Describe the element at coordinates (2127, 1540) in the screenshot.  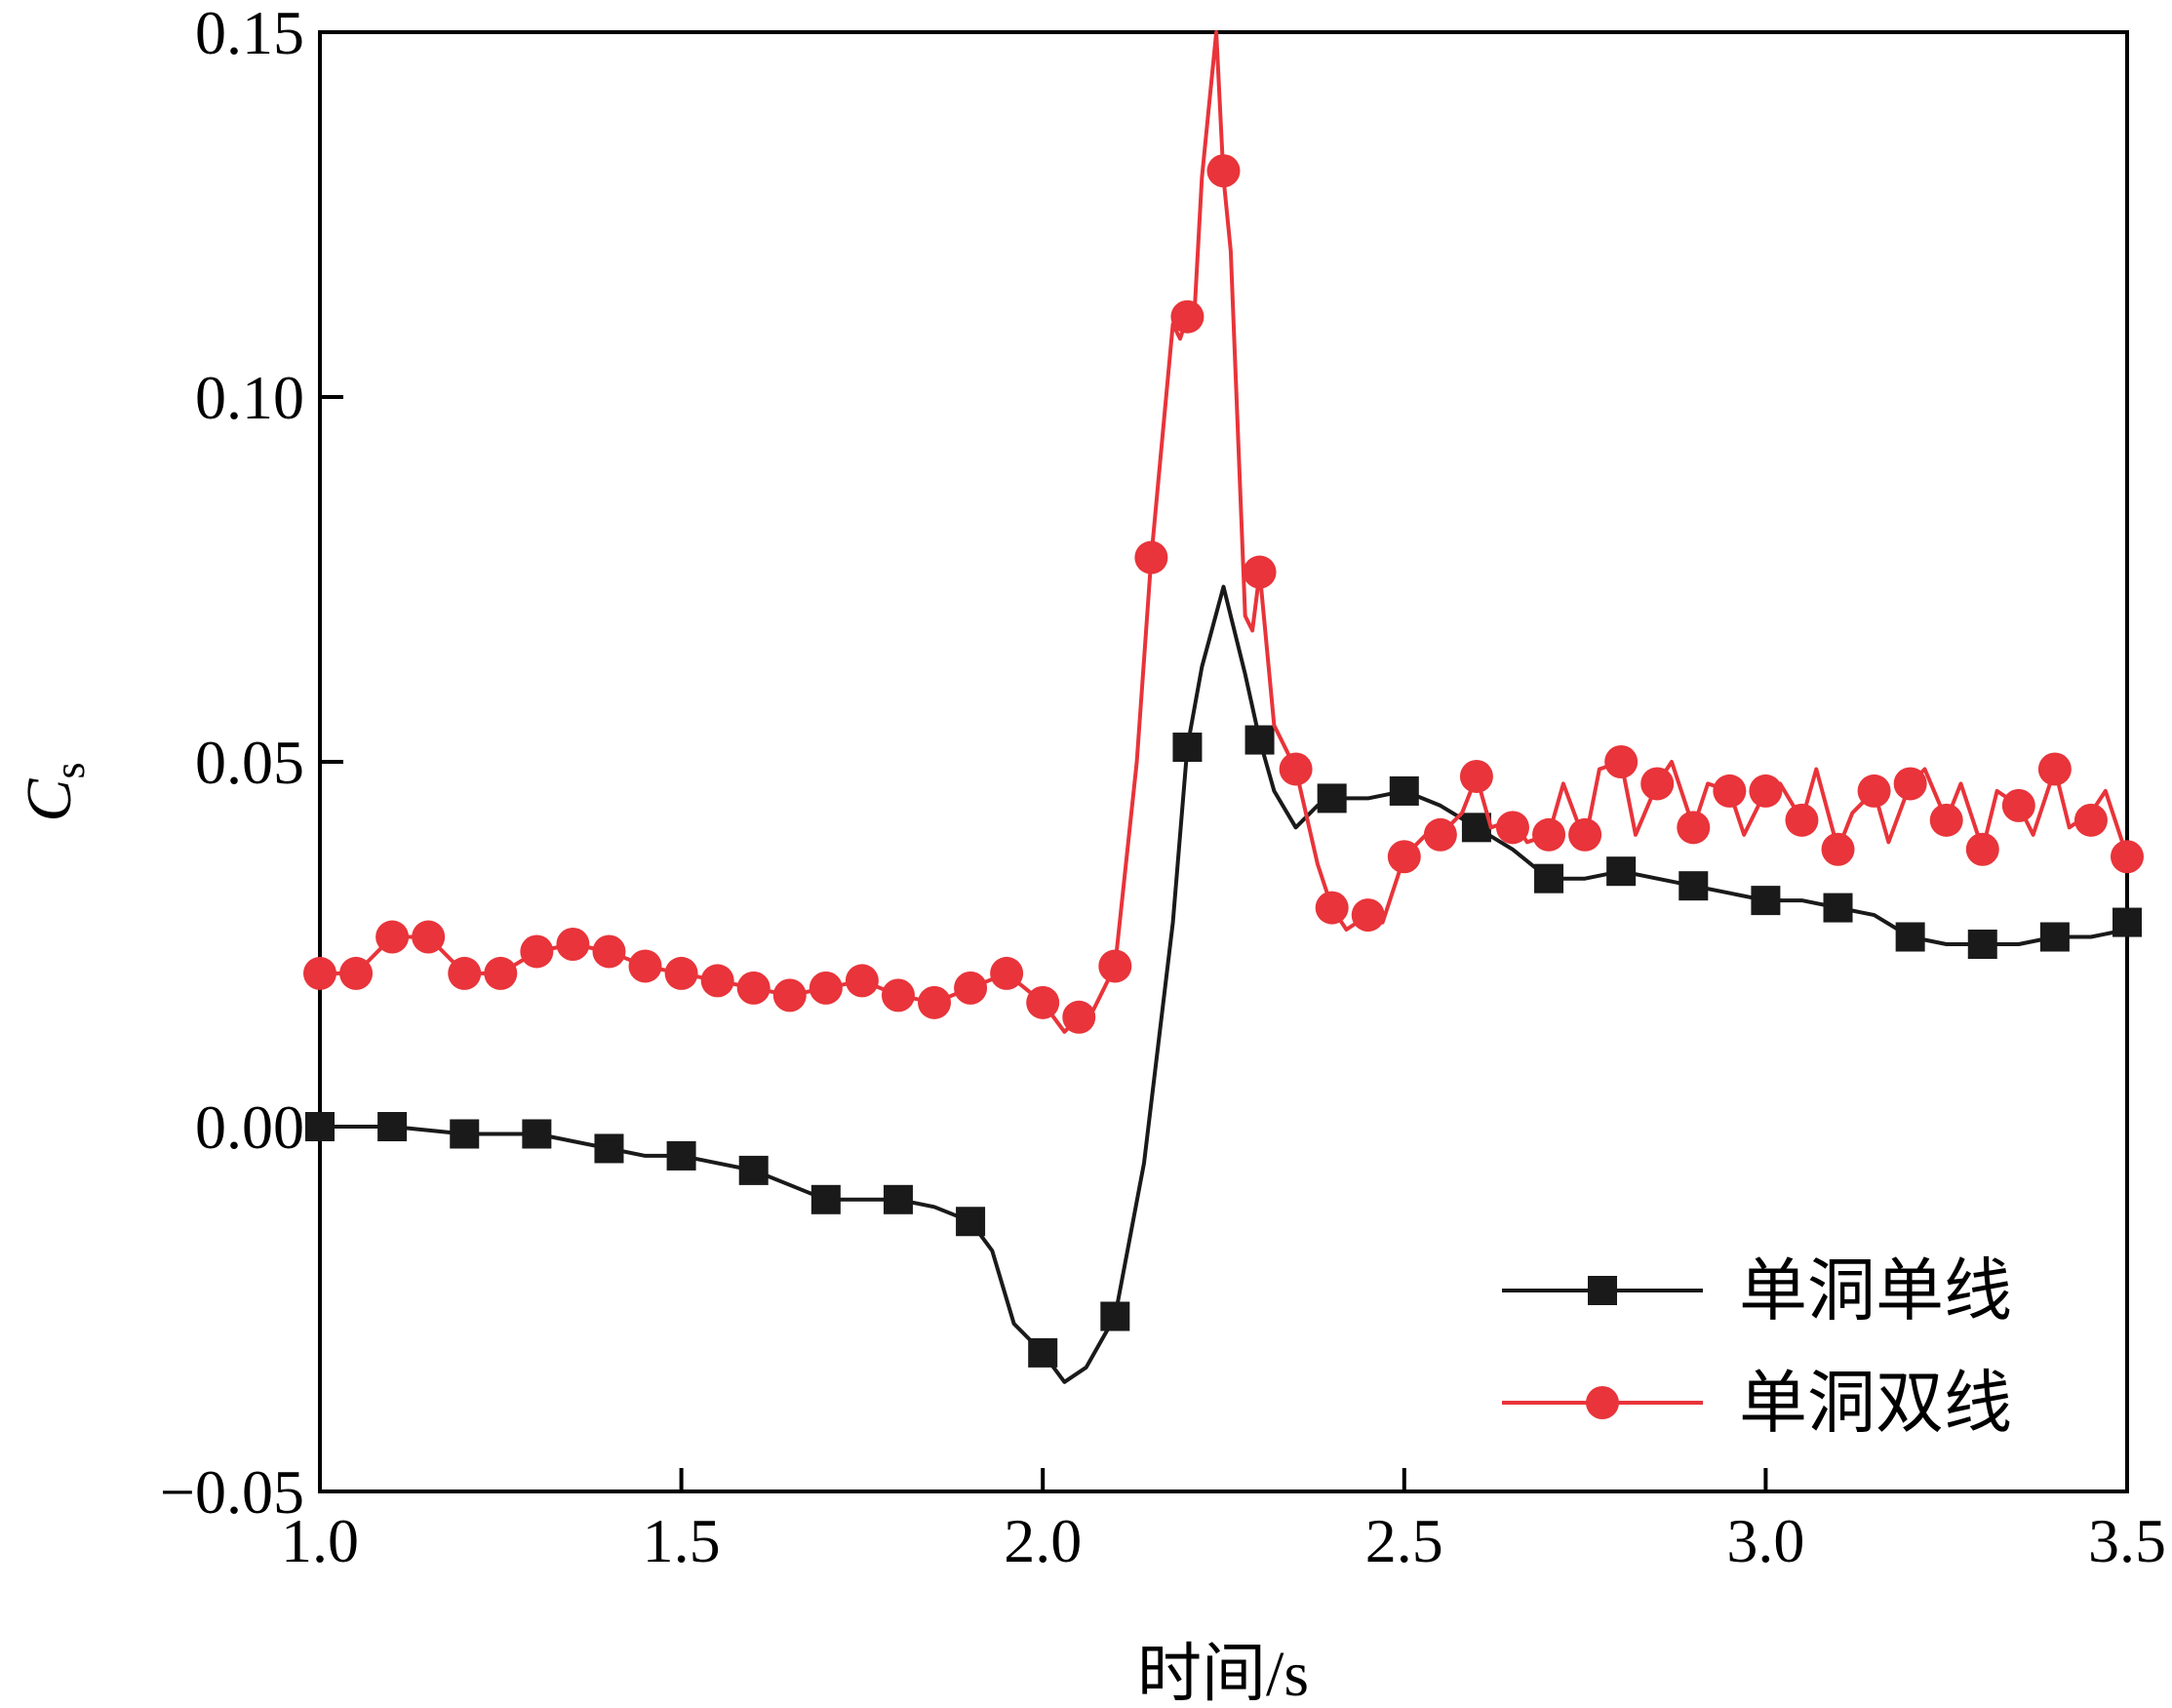
I see `x-tick-label: 3.5` at that location.